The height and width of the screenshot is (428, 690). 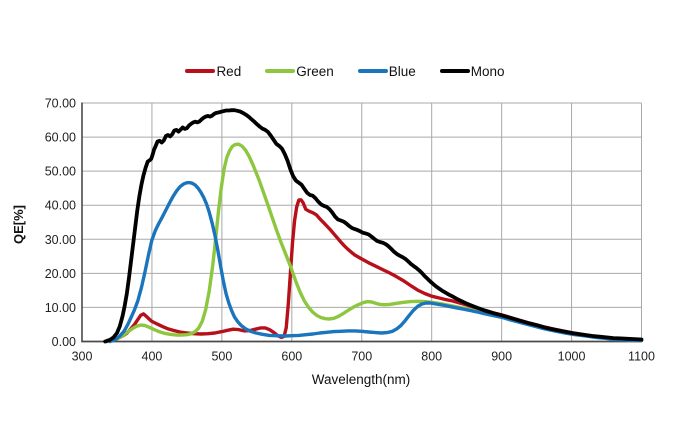 What do you see at coordinates (487, 71) in the screenshot?
I see `legend-label-mono: Mono` at bounding box center [487, 71].